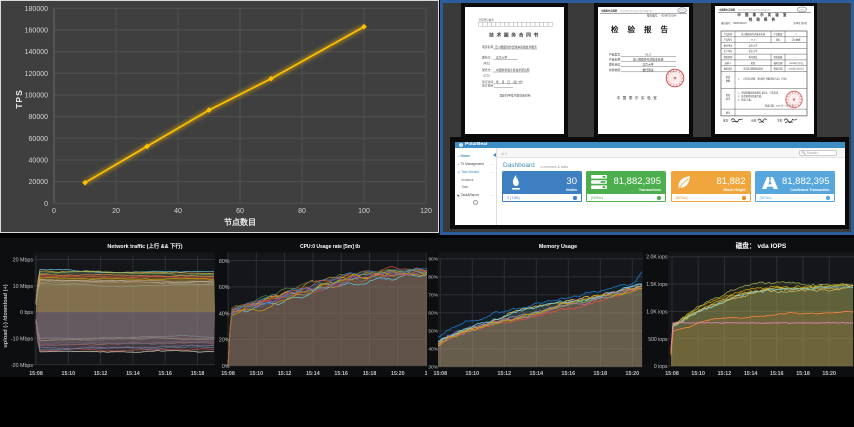 Image resolution: width=854 pixels, height=427 pixels. What do you see at coordinates (515, 95) in the screenshot?
I see `svg-text: 国家科学技术委员会印制` at bounding box center [515, 95].